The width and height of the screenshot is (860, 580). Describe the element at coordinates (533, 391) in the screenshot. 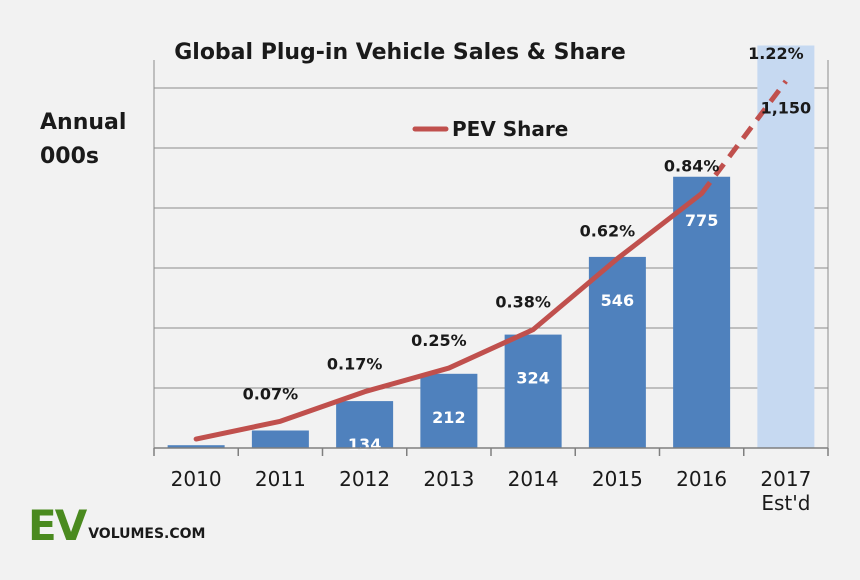

I see `bar-2014` at that location.